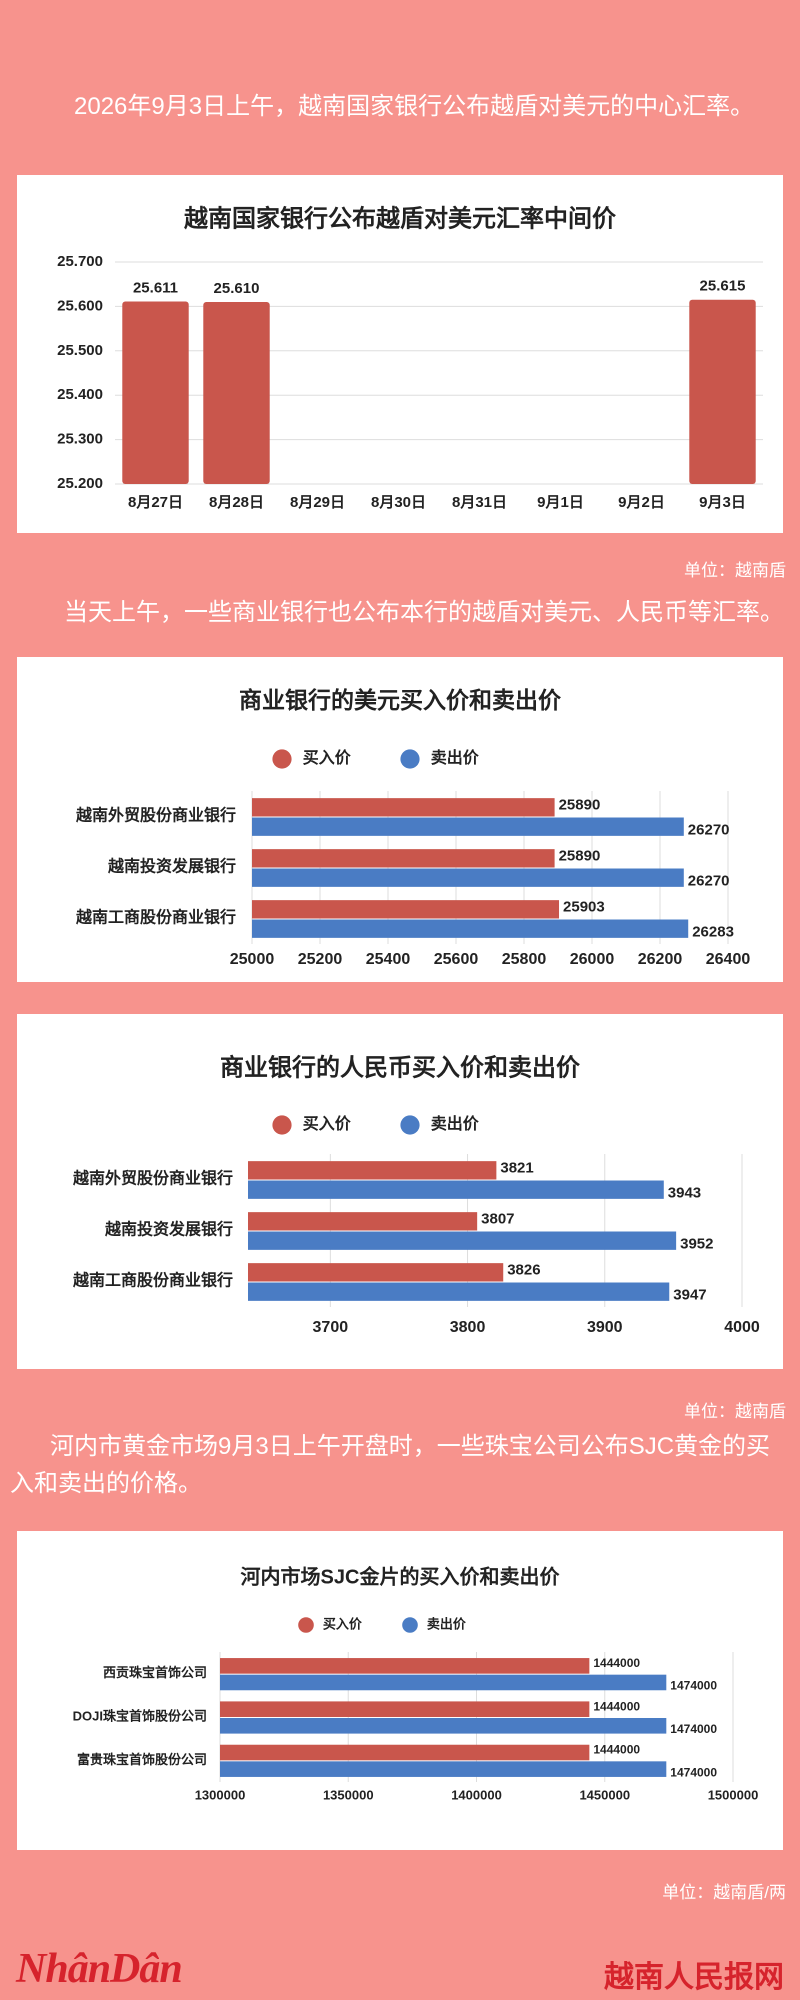 This screenshot has width=800, height=2000. Describe the element at coordinates (331, 1327) in the screenshot. I see `x-tick-label: 3700` at that location.